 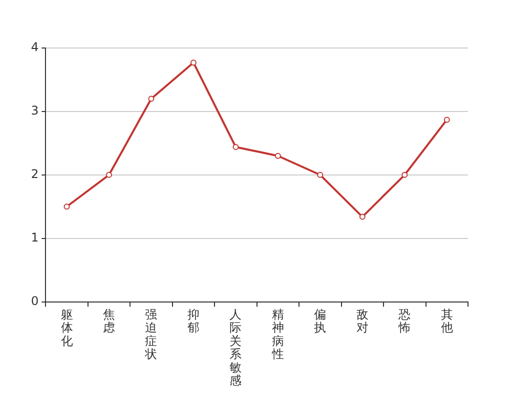 I want to click on y-tick-label: 4, so click(x=34, y=47).